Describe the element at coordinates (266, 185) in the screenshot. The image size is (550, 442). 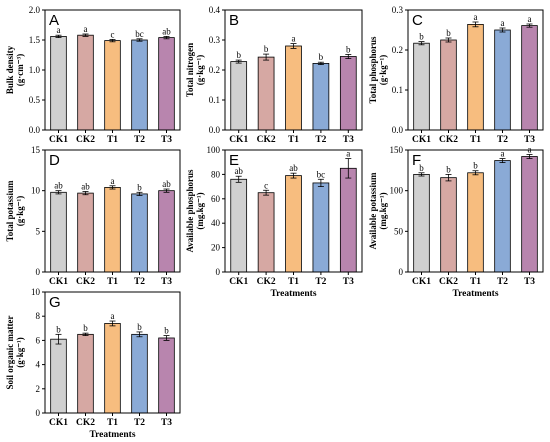
I see `significance-letter: c` at that location.